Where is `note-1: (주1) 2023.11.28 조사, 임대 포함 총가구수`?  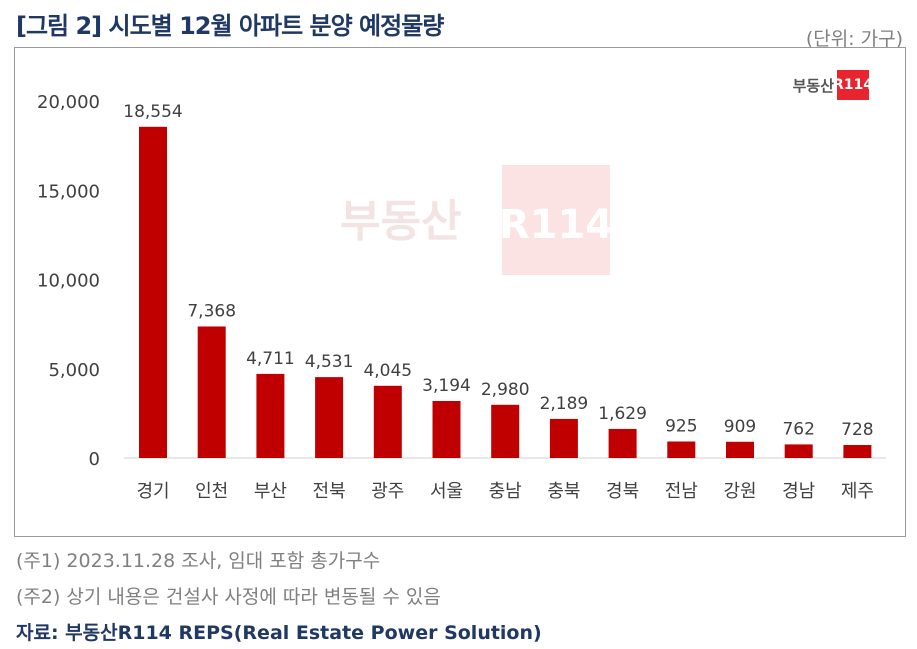
note-1: (주1) 2023.11.28 조사, 임대 포함 총가구수 is located at coordinates (198, 561).